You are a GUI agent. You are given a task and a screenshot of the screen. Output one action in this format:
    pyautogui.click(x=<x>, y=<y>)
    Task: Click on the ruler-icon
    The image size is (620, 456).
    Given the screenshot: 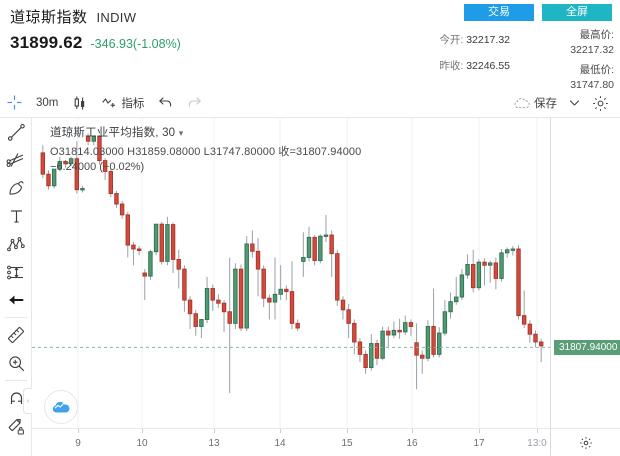 What is the action you would take?
    pyautogui.click(x=16, y=335)
    